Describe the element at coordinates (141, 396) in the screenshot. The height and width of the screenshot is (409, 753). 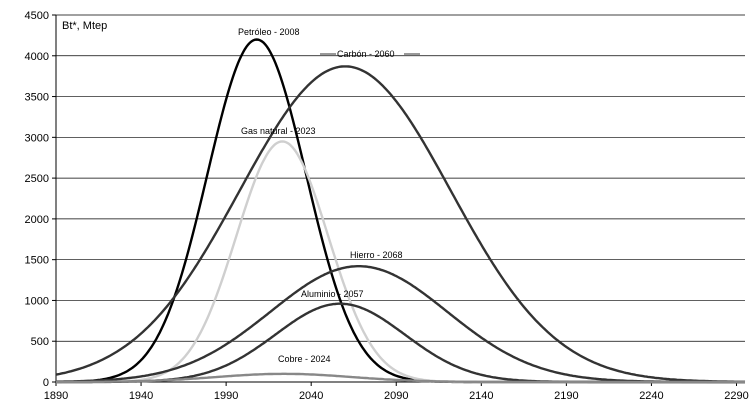
I see `x-tick-label: 1940` at that location.